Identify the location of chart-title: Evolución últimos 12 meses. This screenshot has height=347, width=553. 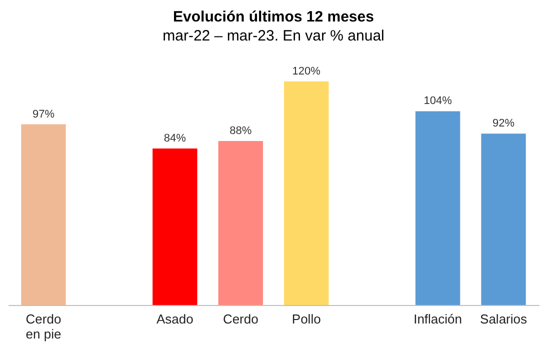
(273, 17).